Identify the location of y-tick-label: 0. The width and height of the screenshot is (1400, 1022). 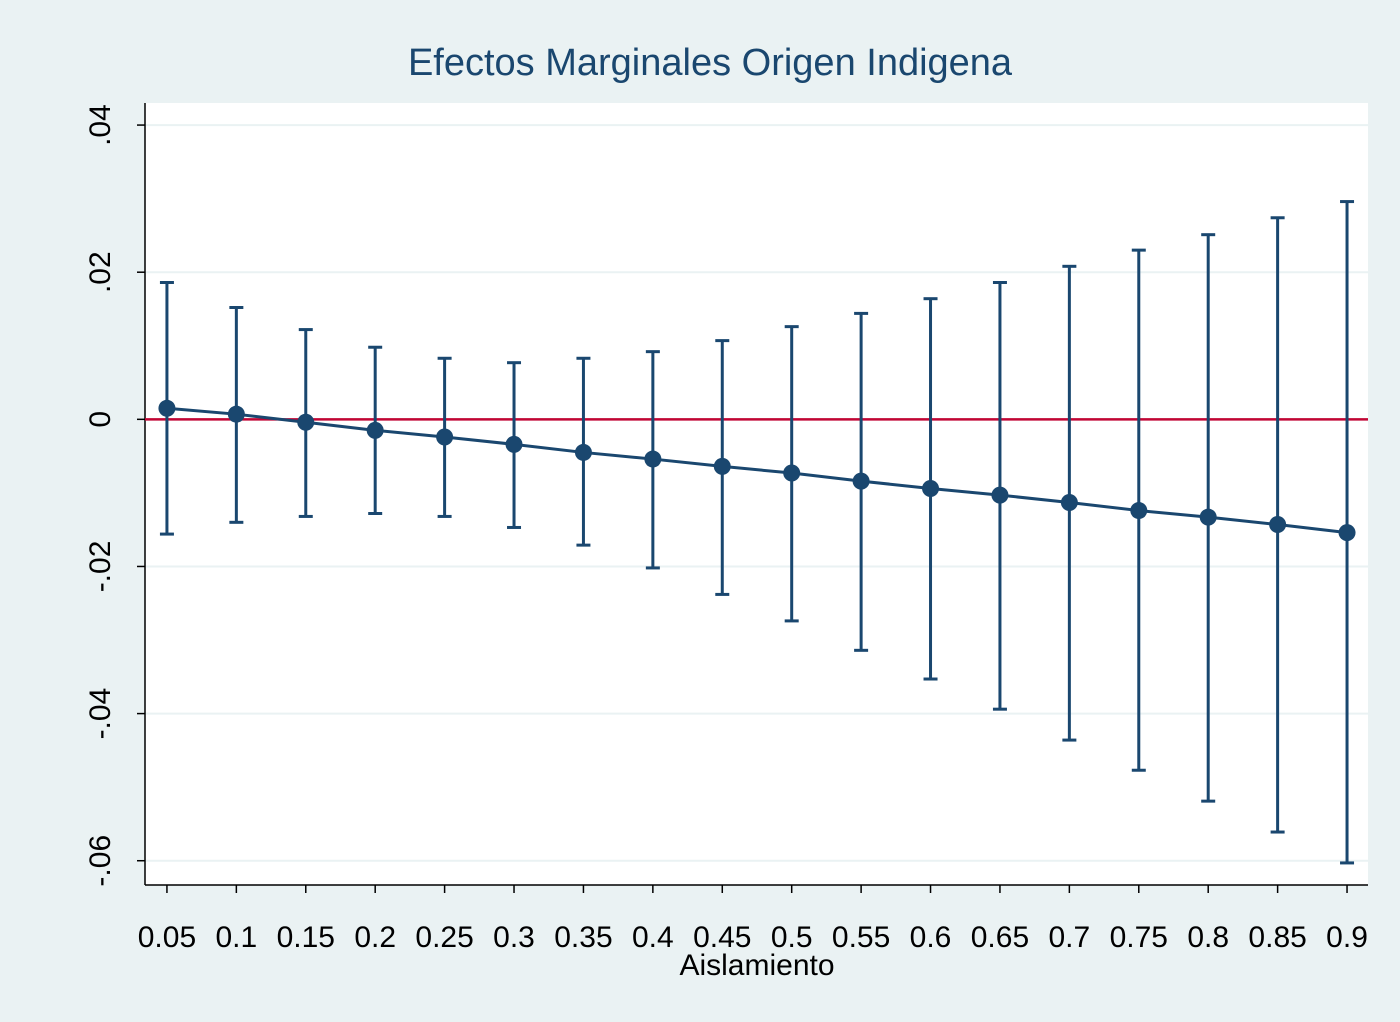
(100, 419).